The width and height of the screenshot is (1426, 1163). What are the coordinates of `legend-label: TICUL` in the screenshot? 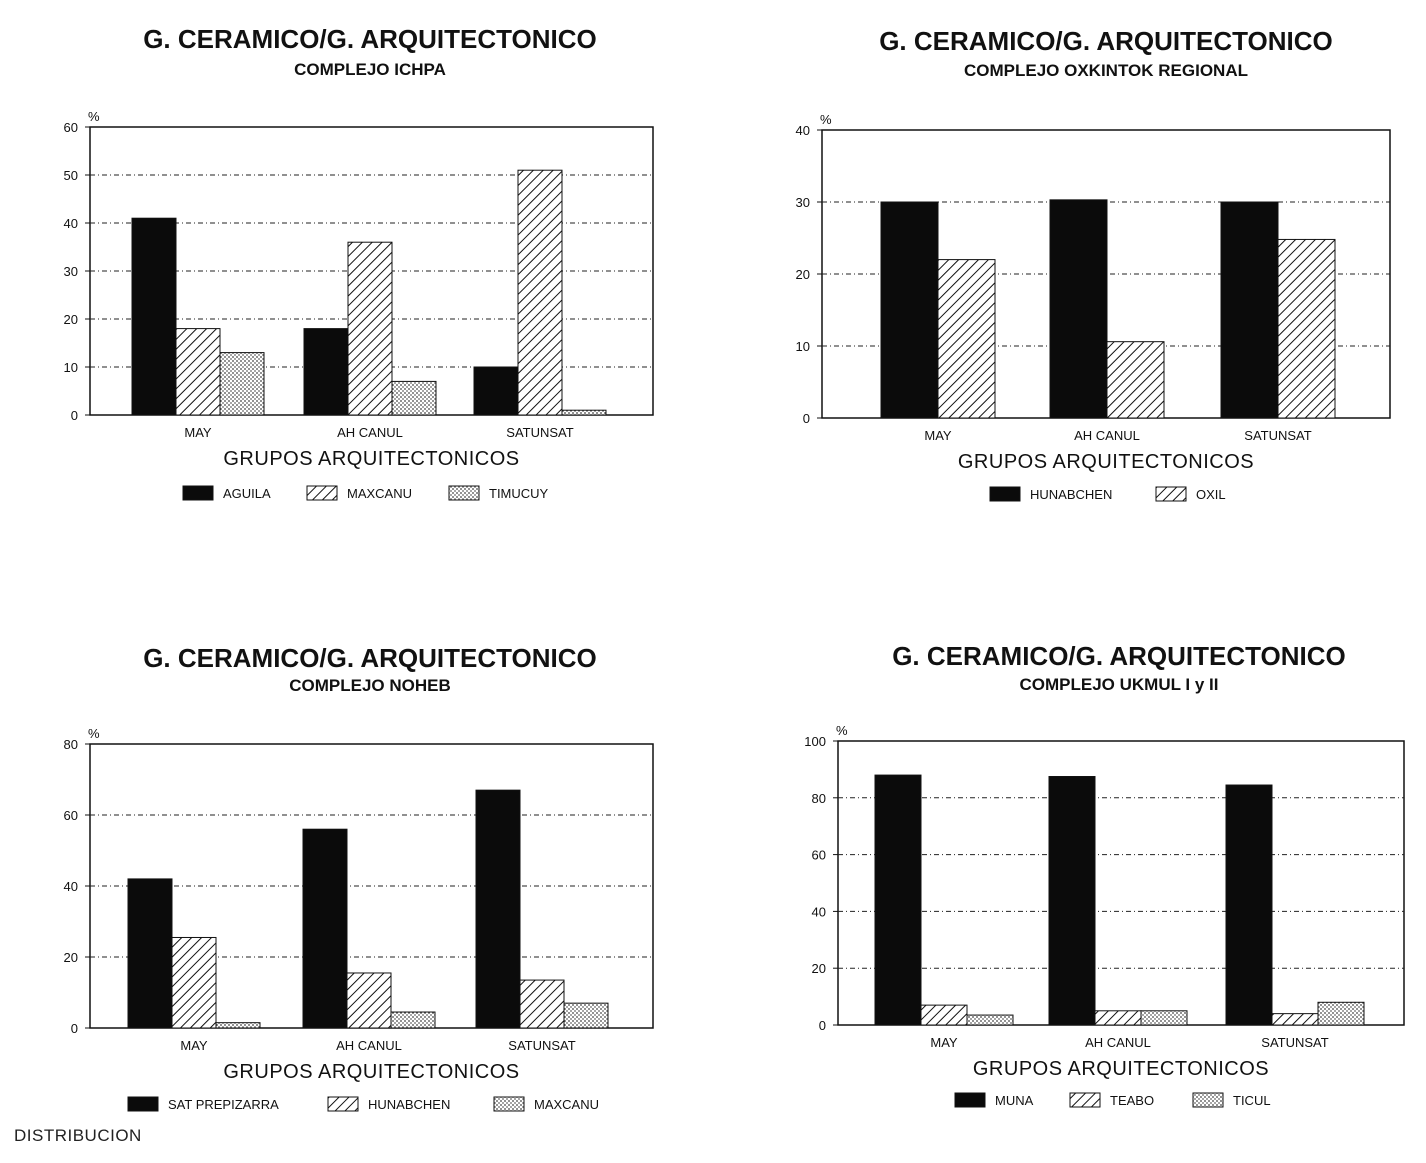 It's located at (1252, 1100).